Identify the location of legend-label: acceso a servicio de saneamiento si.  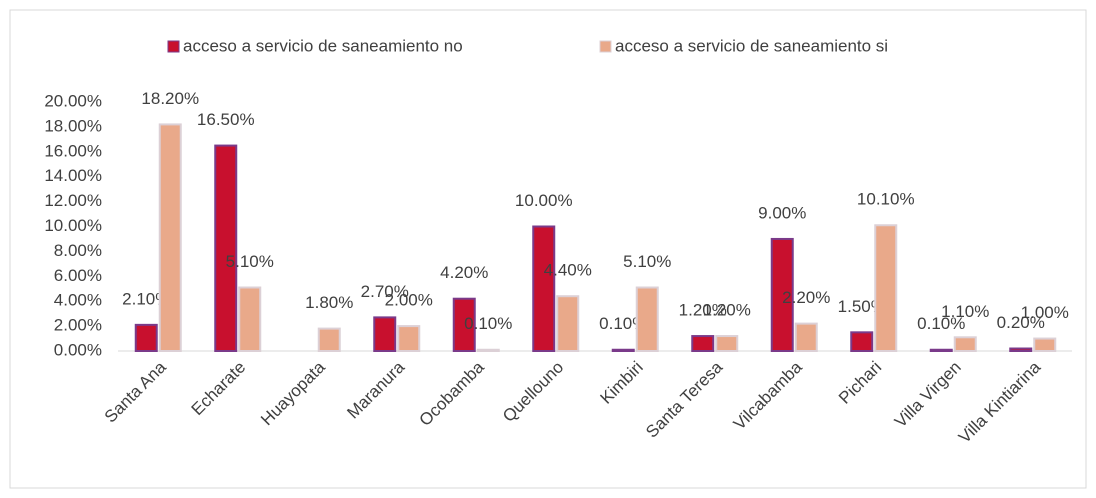
(751, 45).